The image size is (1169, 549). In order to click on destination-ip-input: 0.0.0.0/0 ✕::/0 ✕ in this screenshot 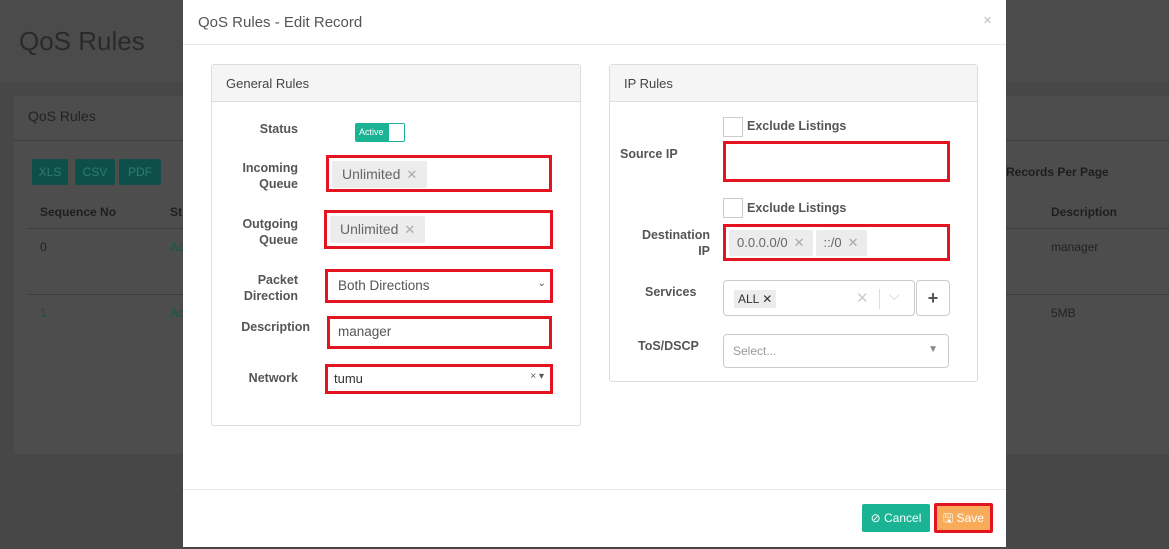, I will do `click(836, 242)`.